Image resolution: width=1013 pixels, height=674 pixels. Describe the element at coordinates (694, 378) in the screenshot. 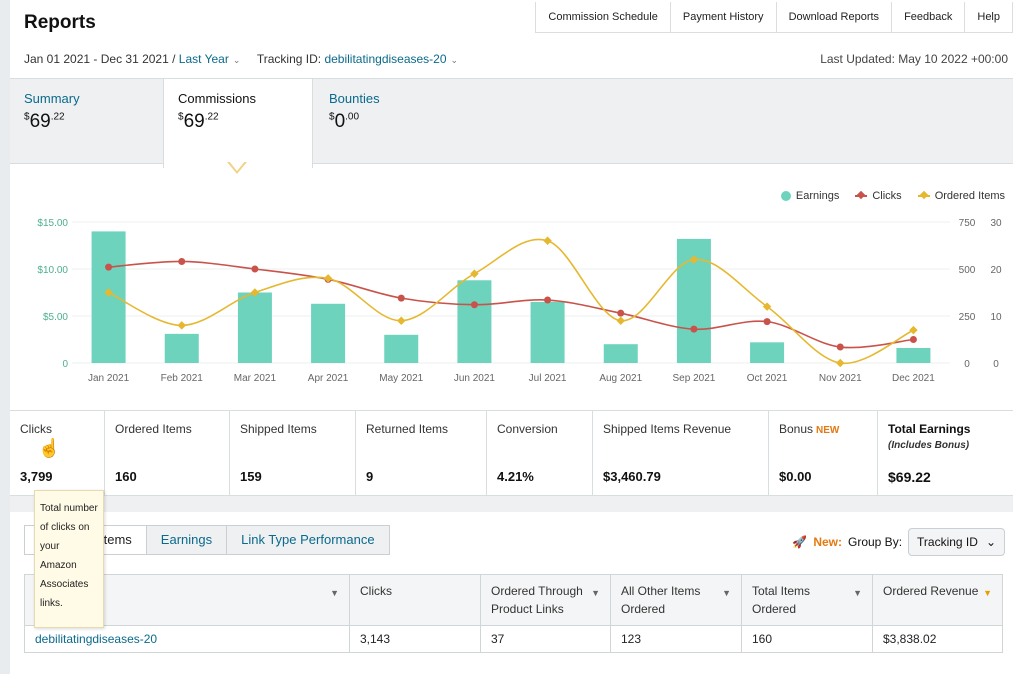

I see `x-tick-label: Sep 2021` at that location.